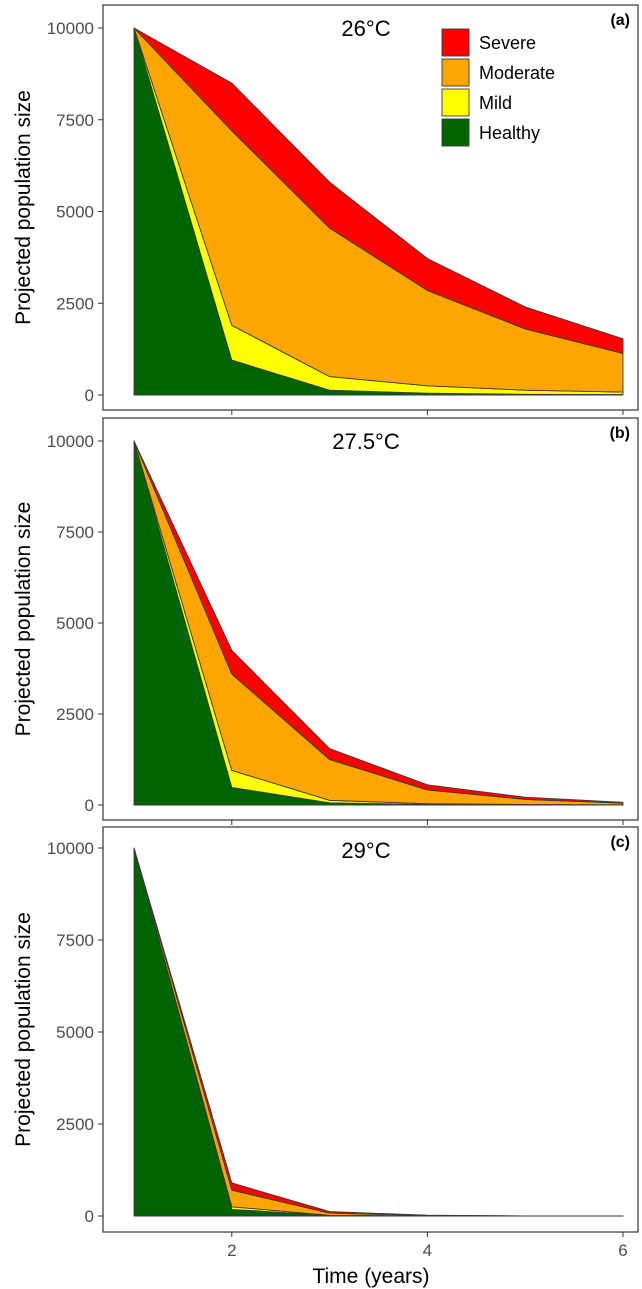 The height and width of the screenshot is (1289, 642). Describe the element at coordinates (455, 102) in the screenshot. I see `legend-swatch-mild` at that location.